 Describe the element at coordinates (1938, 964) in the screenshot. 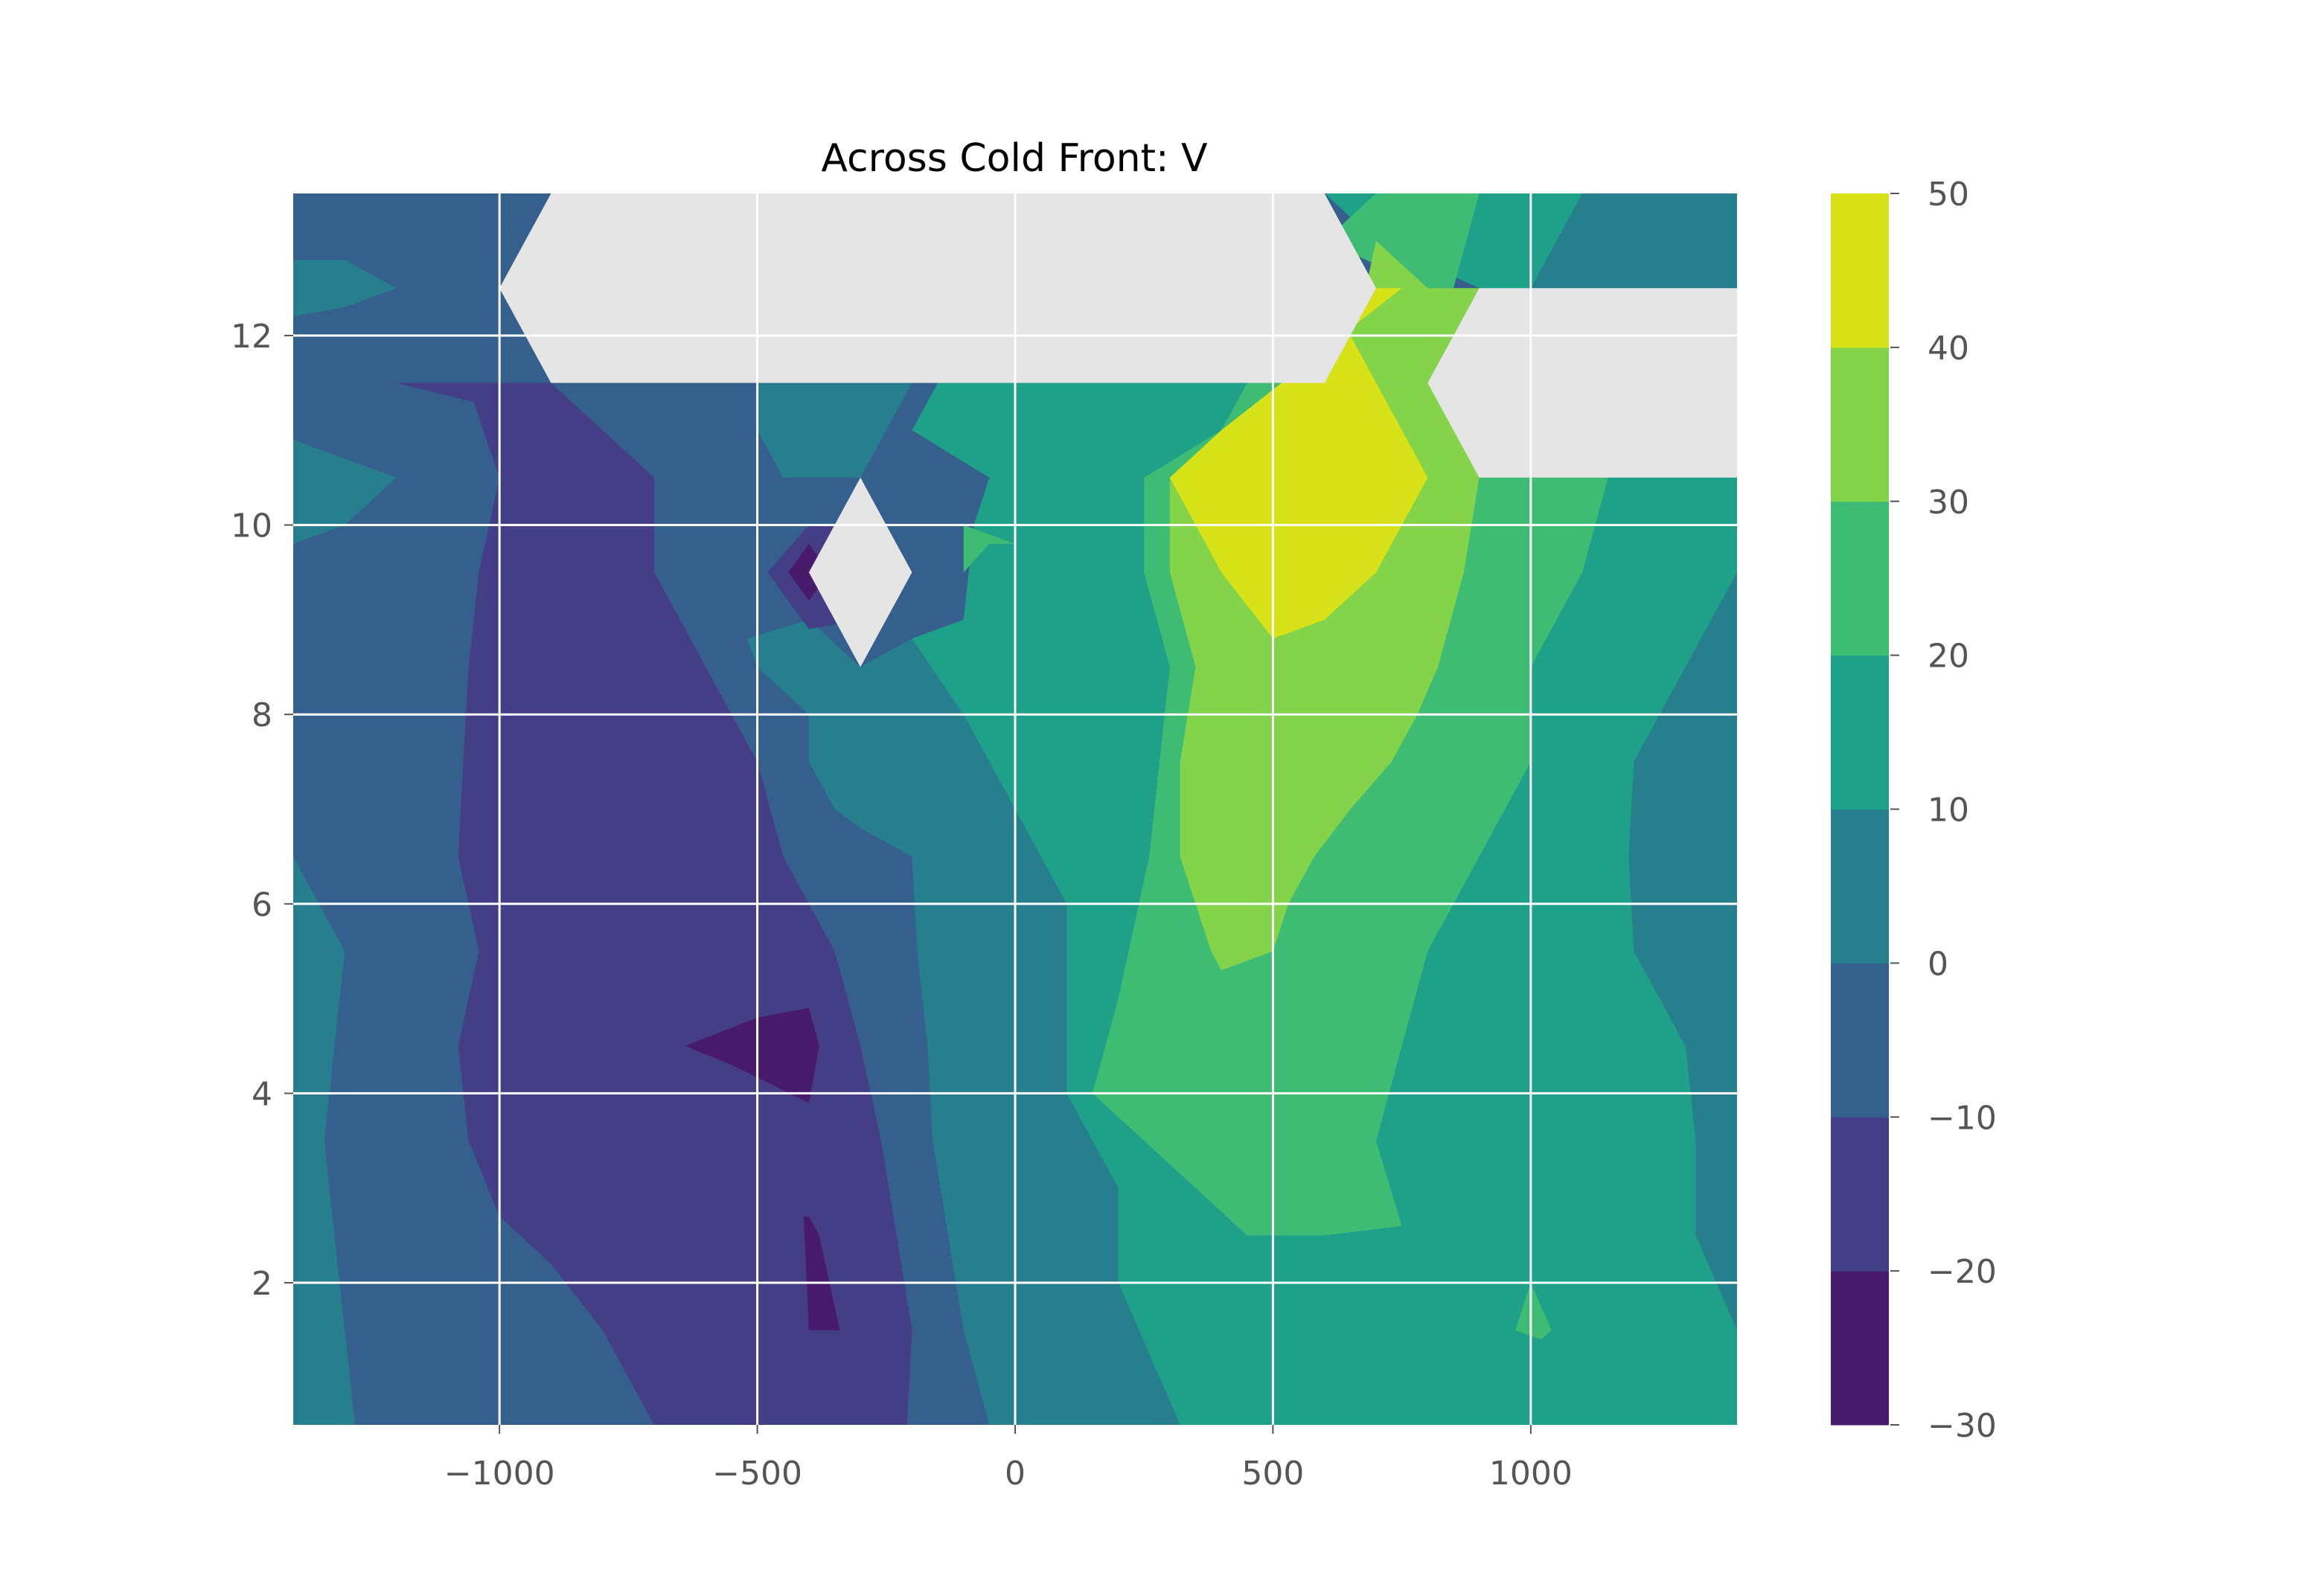

I see `colorbar-tick-label-3: 0` at that location.